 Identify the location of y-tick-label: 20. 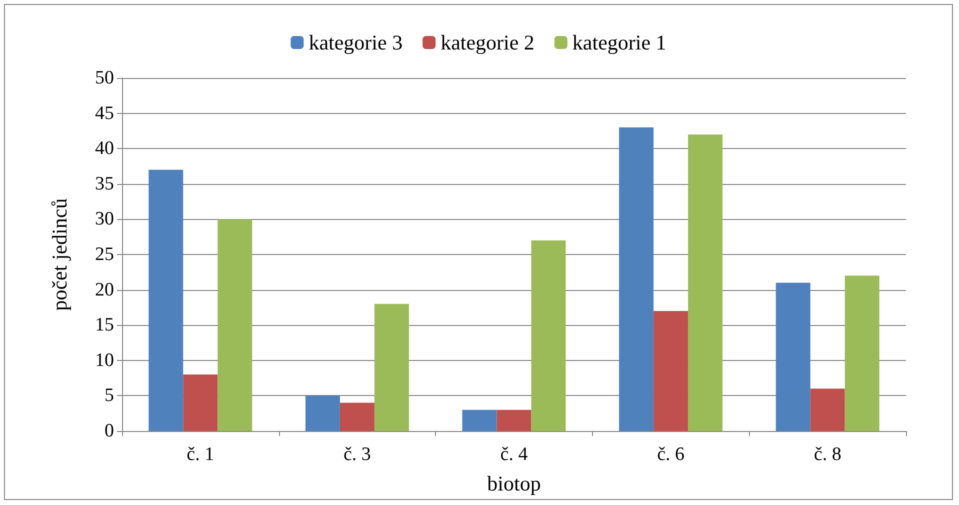
(104, 289).